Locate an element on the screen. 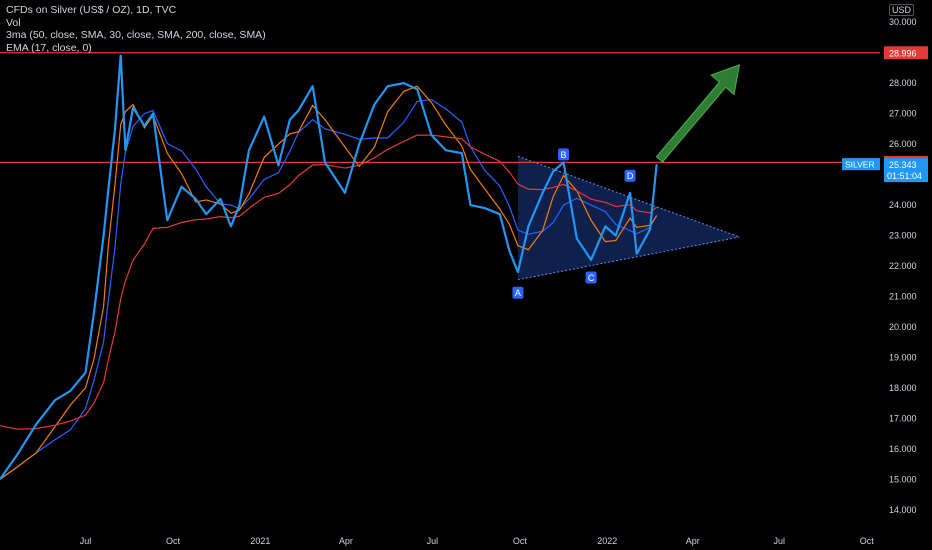 The width and height of the screenshot is (932, 550). y-tick-label: 14.000 is located at coordinates (903, 510).